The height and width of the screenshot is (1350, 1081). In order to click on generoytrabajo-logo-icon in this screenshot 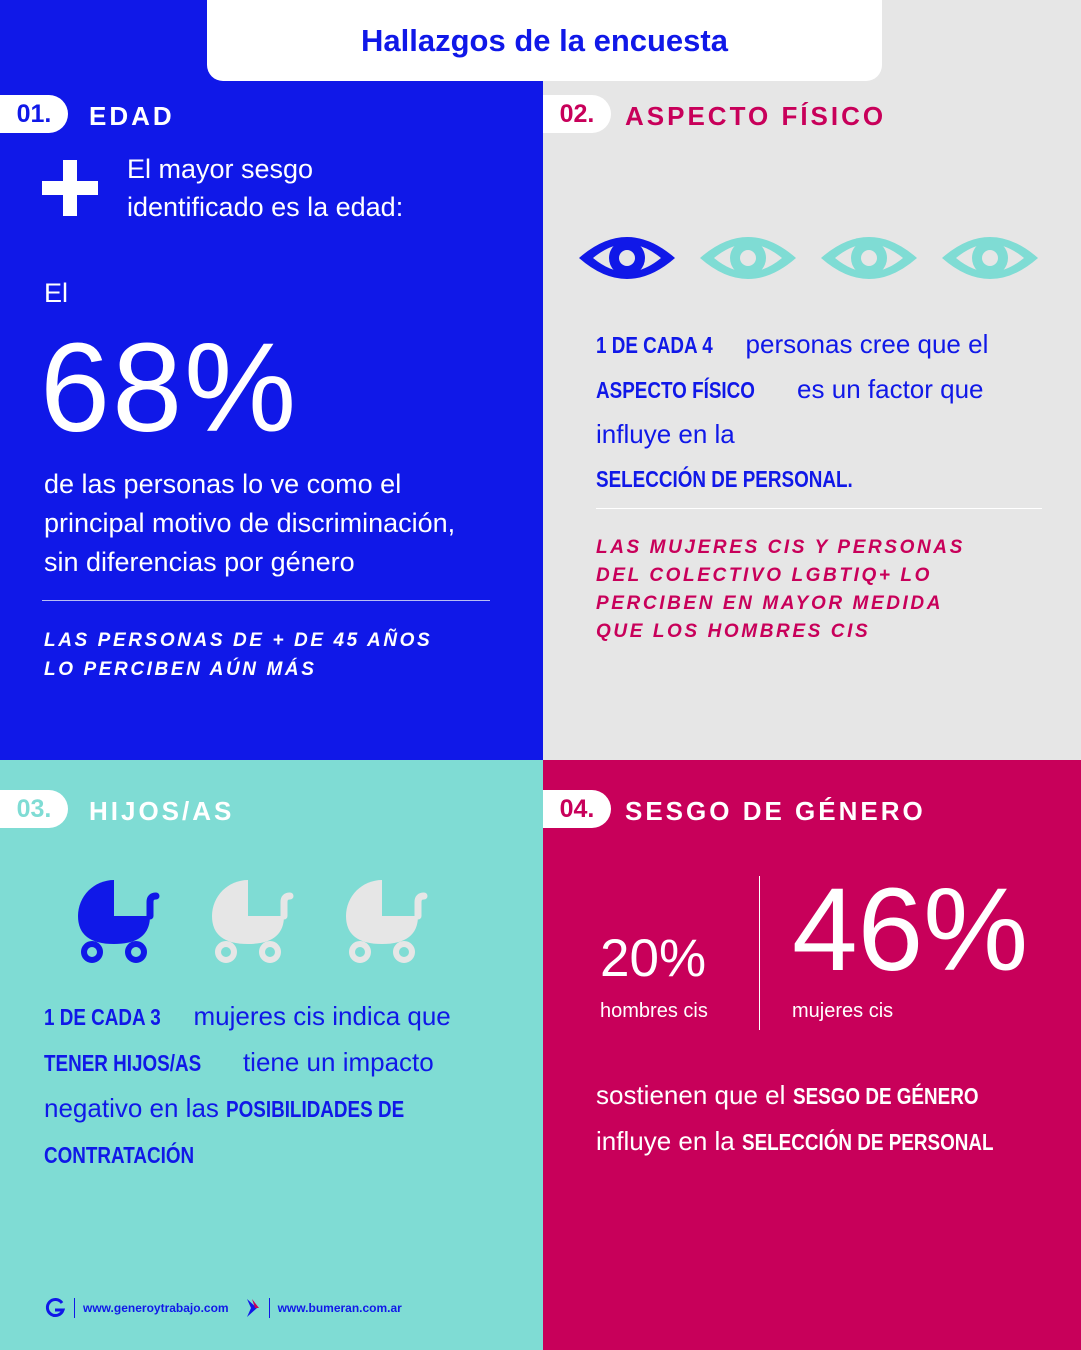, I will do `click(55, 1307)`.